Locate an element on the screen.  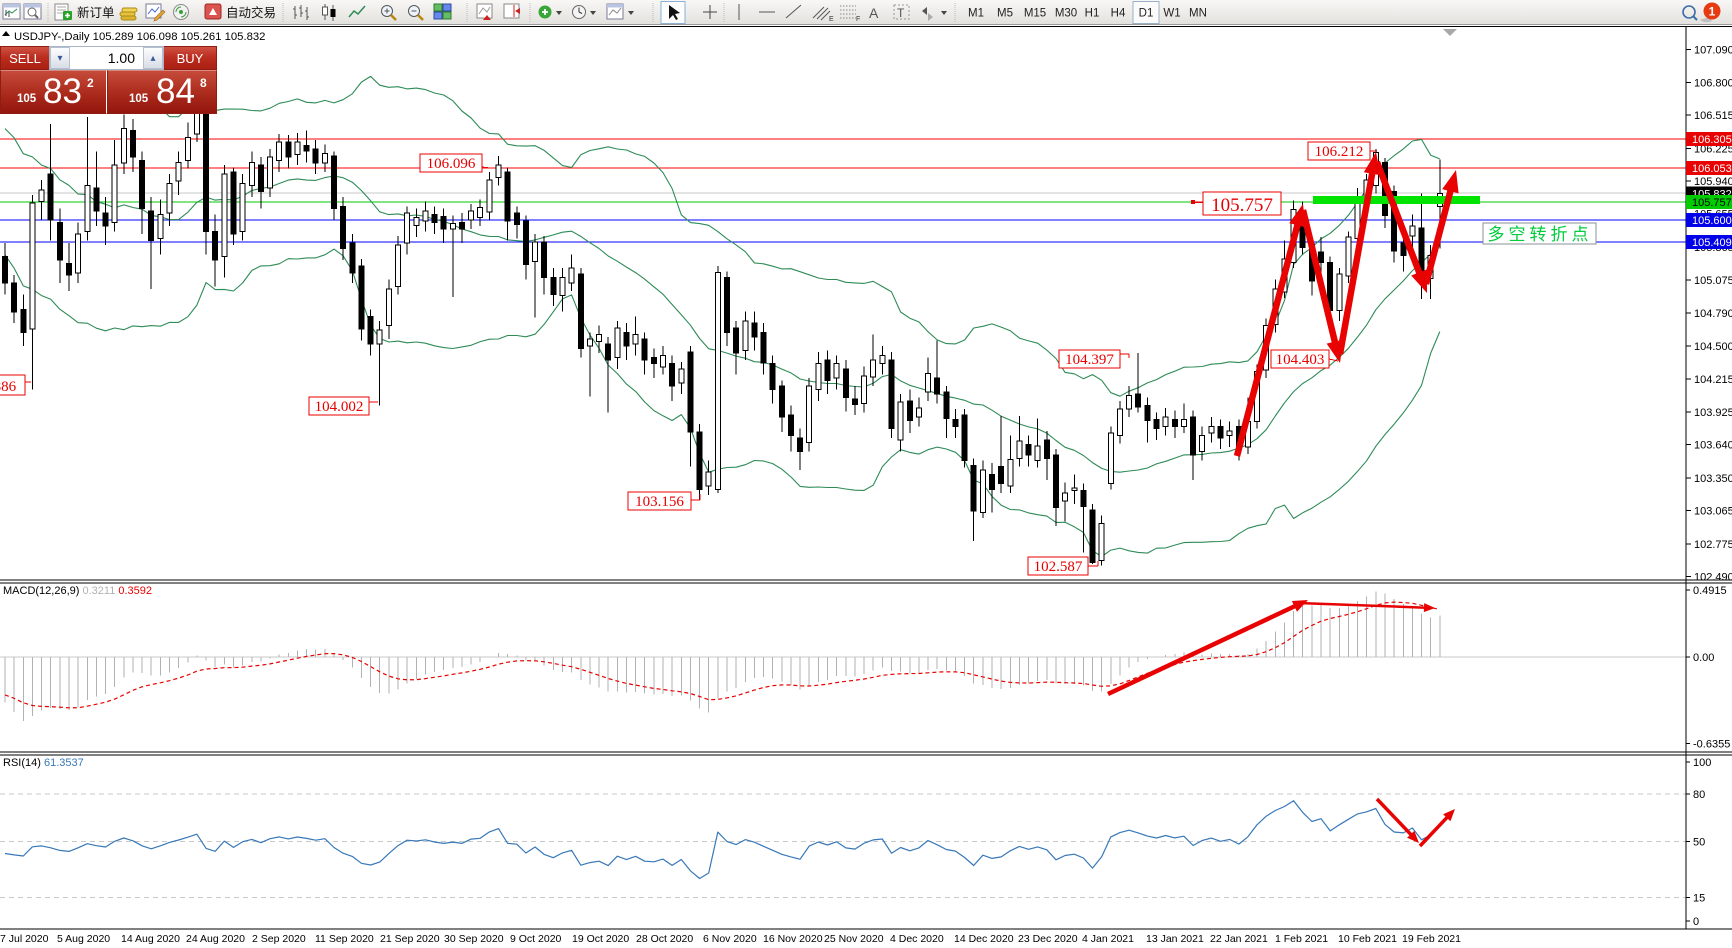
svg-text: M1 is located at coordinates (976, 14).